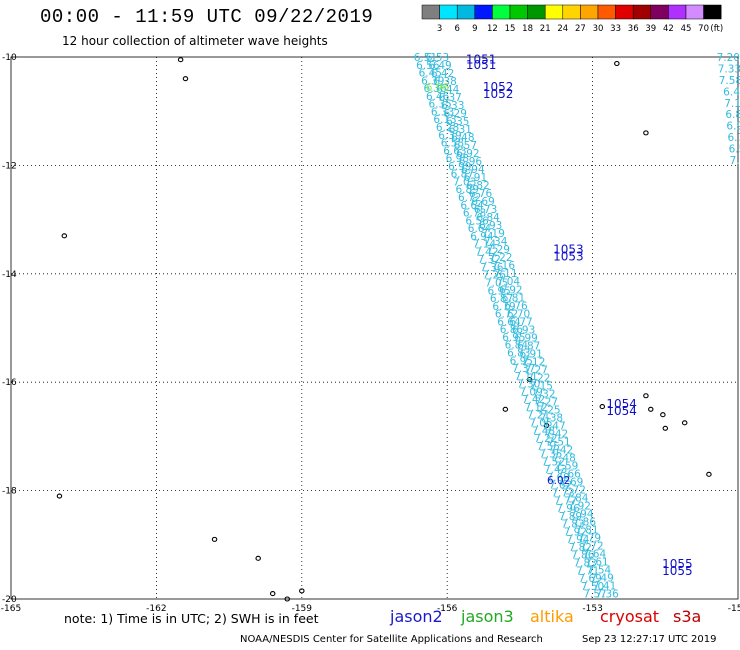  What do you see at coordinates (577, 498) in the screenshot?
I see `swh-value: 7.84` at bounding box center [577, 498].